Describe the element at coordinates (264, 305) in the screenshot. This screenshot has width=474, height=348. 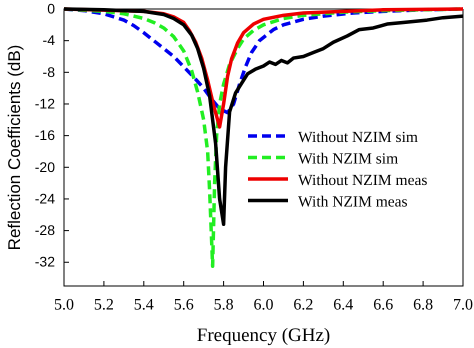
I see `x-tick-label: 6.0` at that location.